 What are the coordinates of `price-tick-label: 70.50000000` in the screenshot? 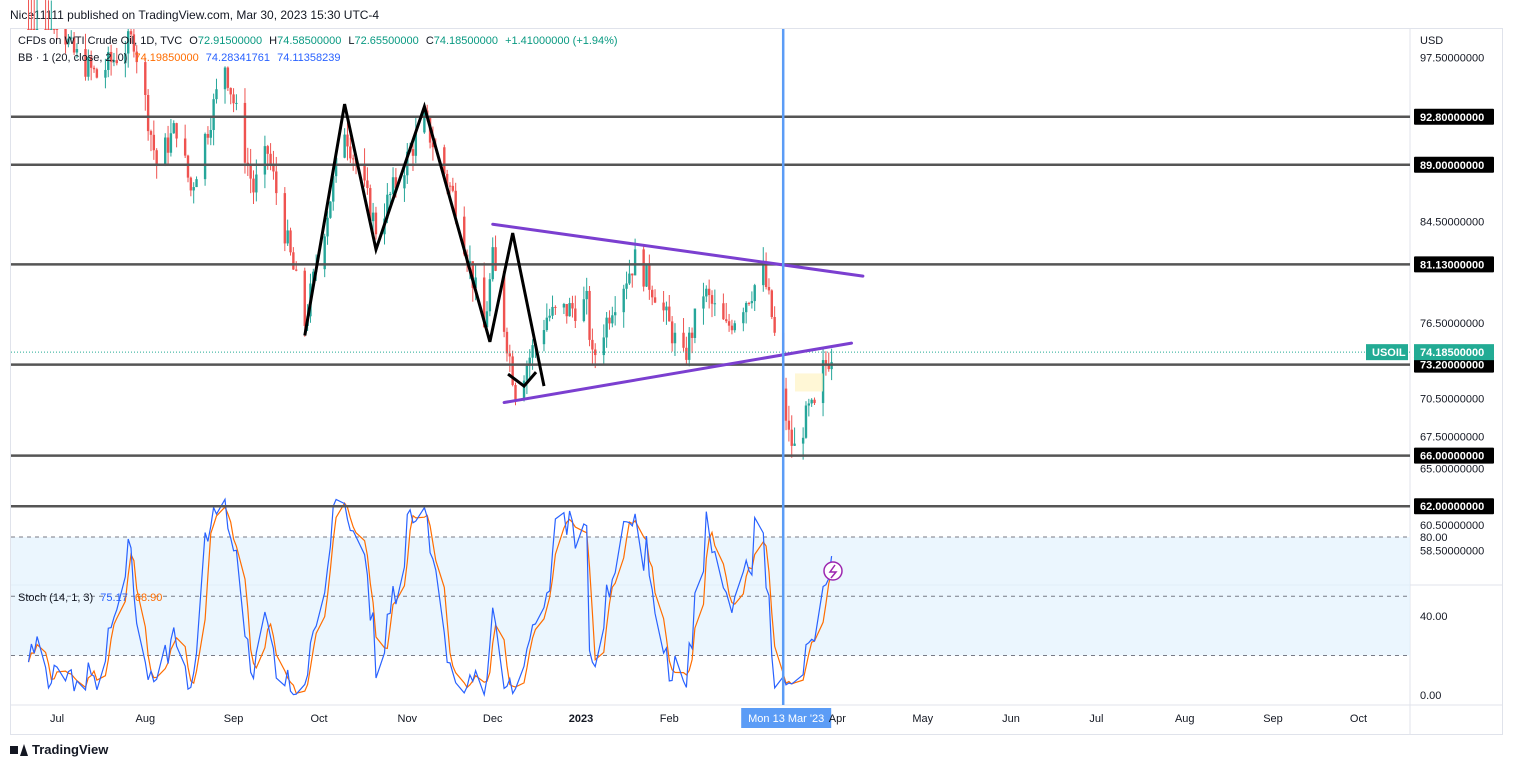 It's located at (1452, 400).